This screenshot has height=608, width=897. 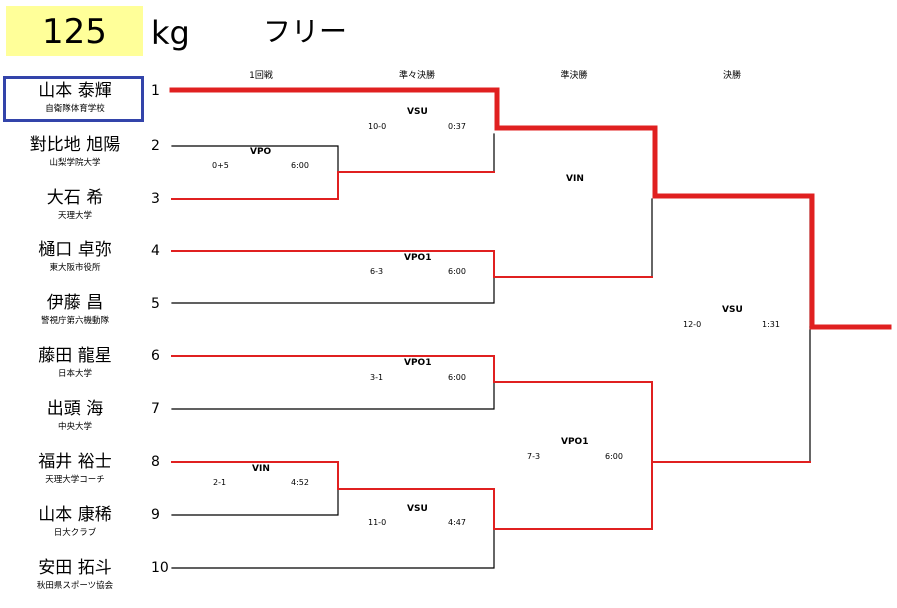 I want to click on match-score-qf3: 3-1, so click(x=377, y=377).